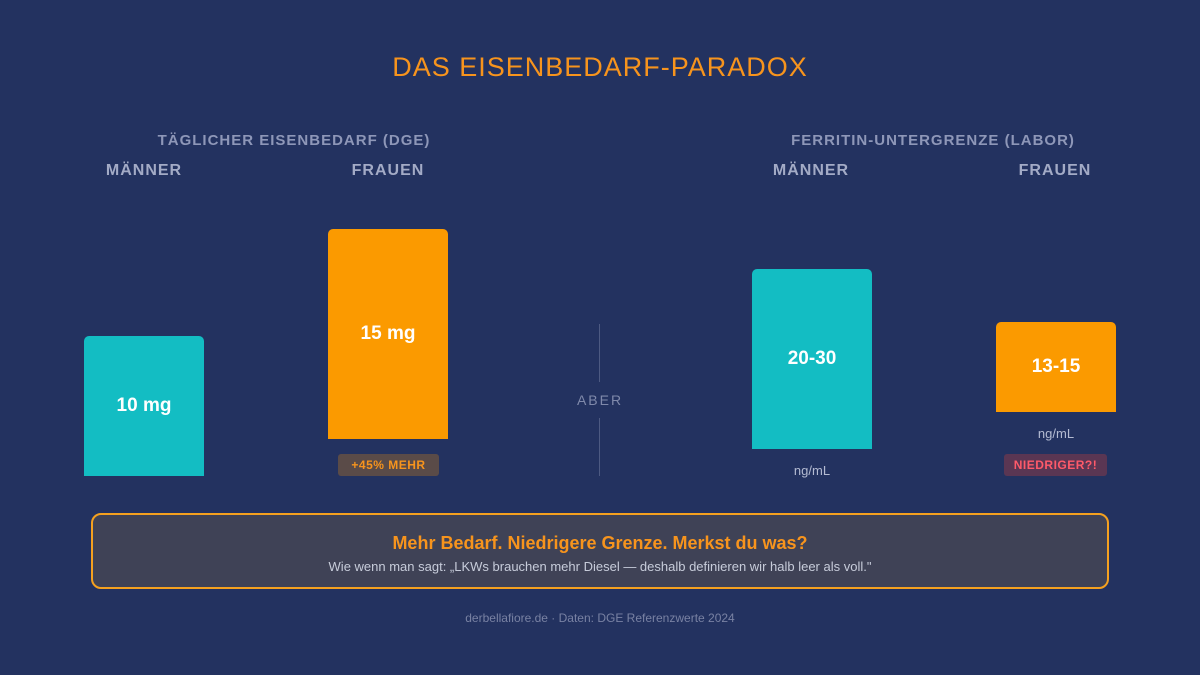  Describe the element at coordinates (388, 465) in the screenshot. I see `more-badge: +45% MEHR` at that location.